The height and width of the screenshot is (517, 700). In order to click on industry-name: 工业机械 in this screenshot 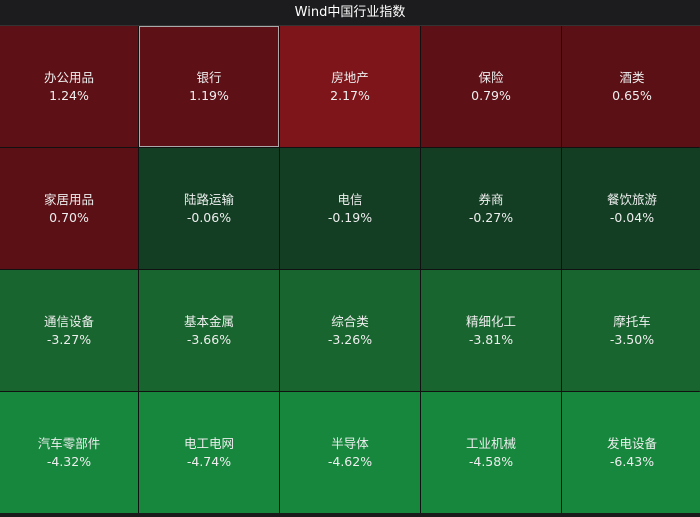, I will do `click(490, 443)`.